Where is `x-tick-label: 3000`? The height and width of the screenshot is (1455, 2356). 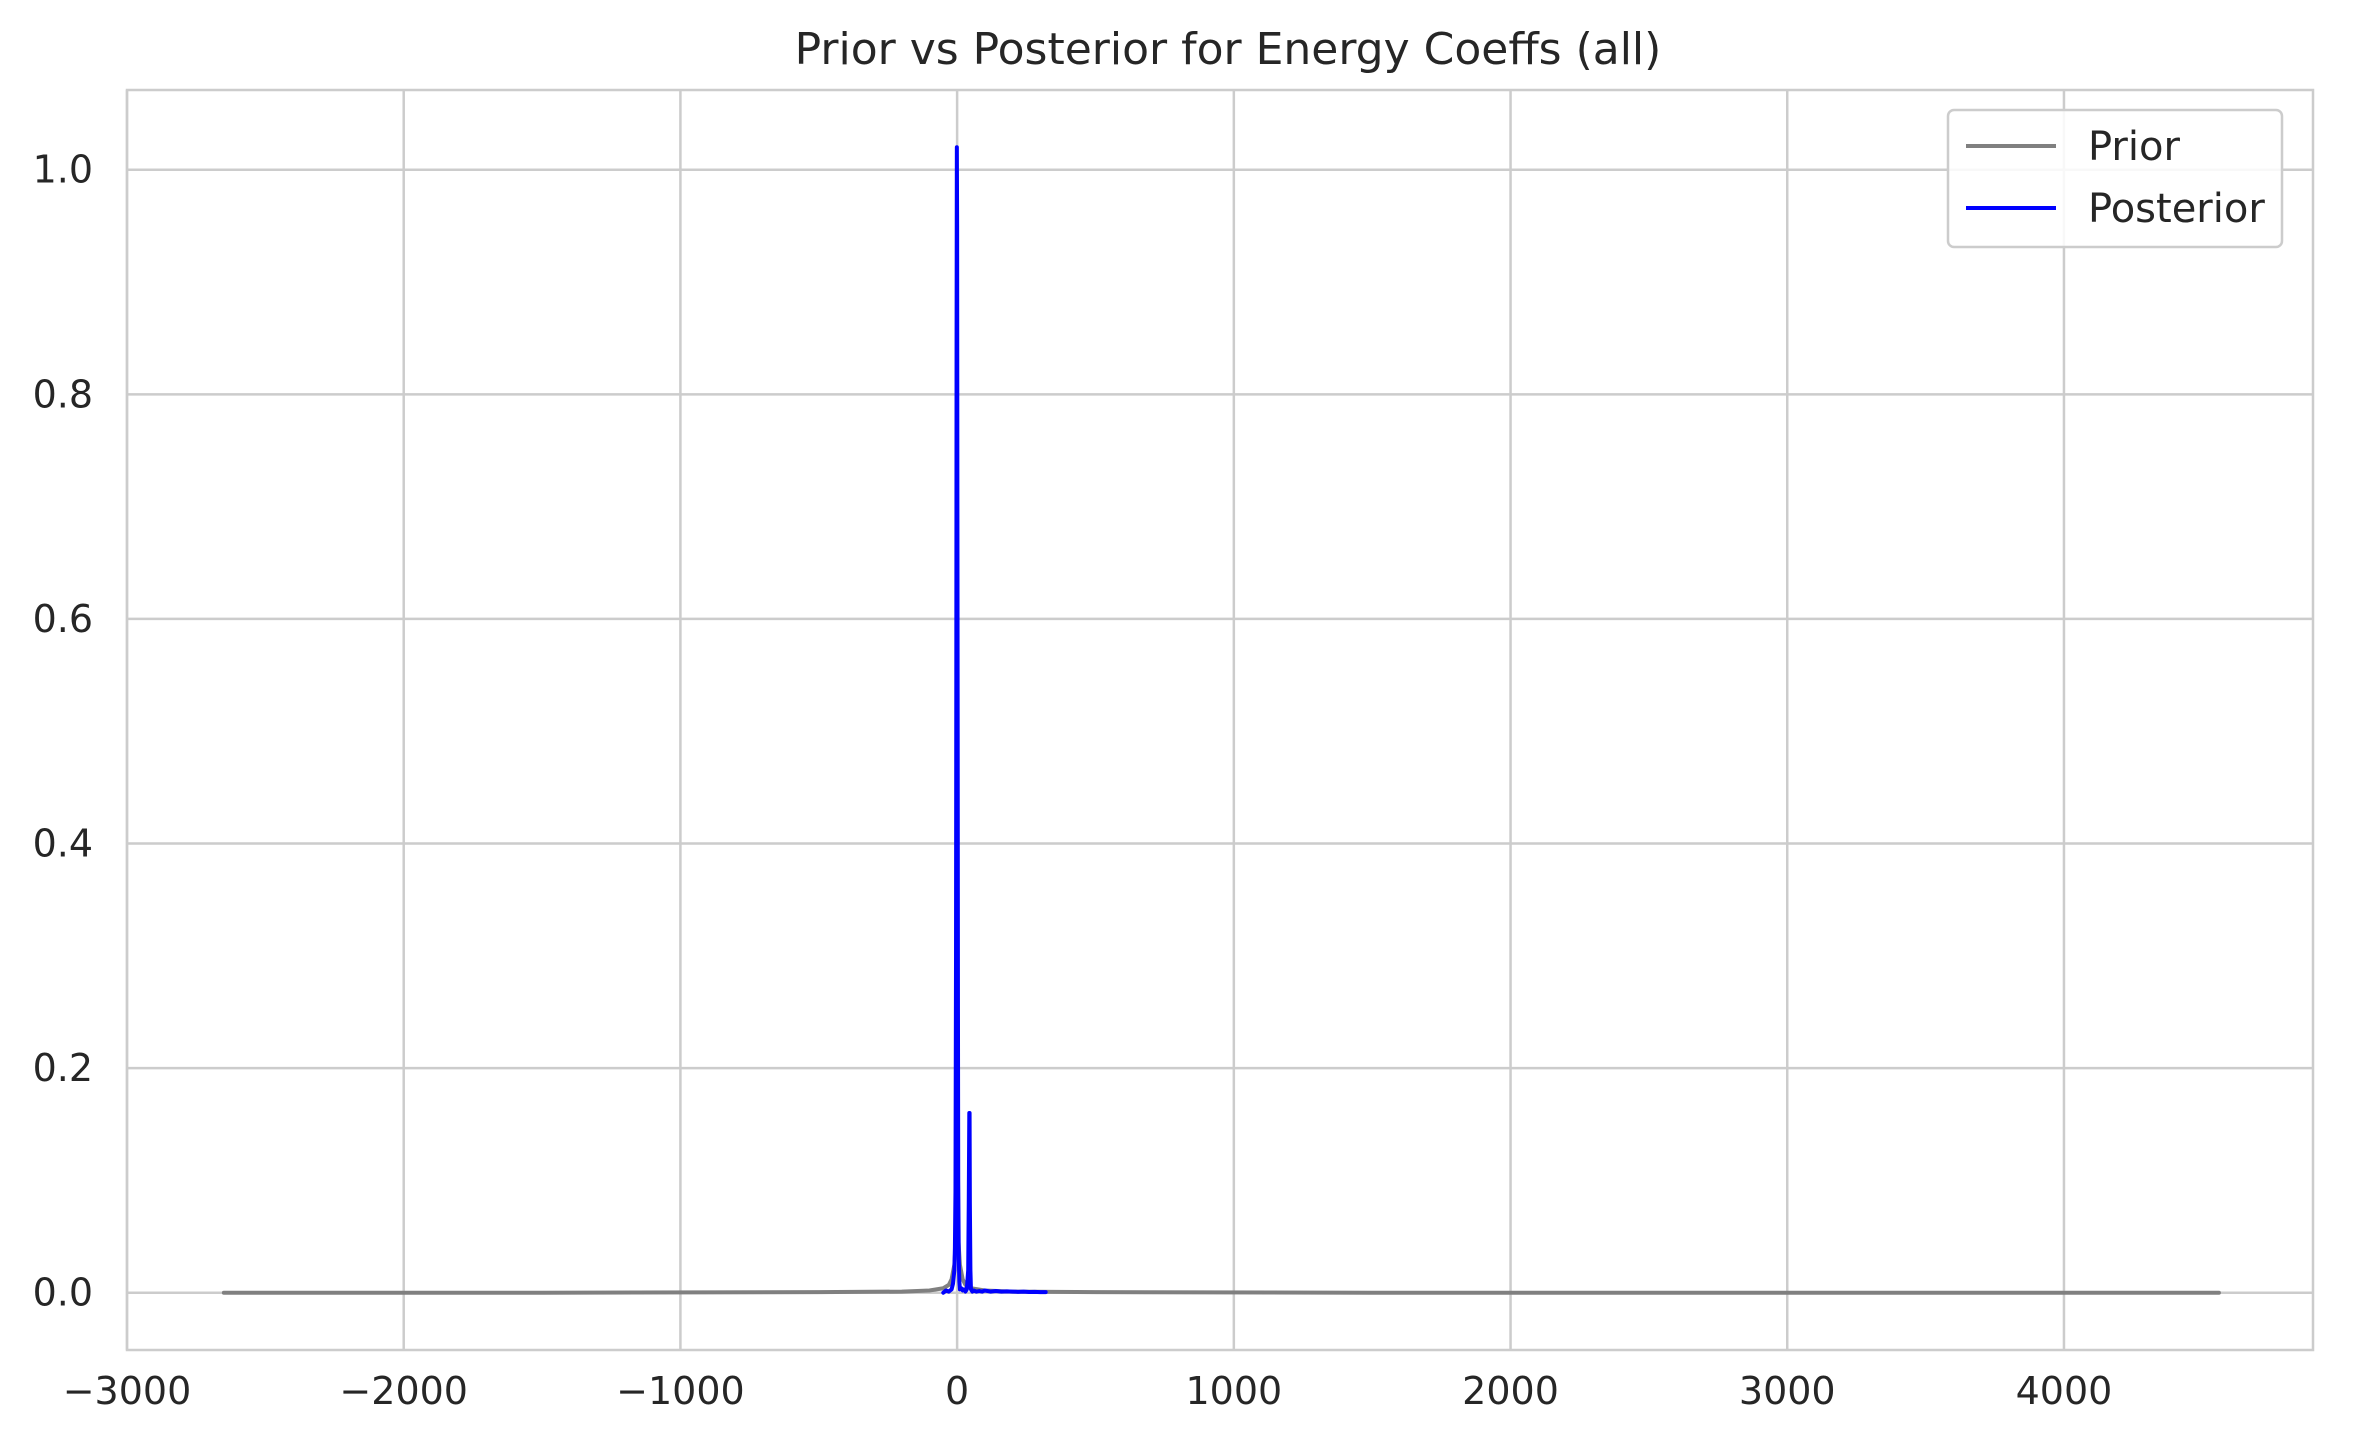
x-tick-label: 3000 is located at coordinates (1787, 1391).